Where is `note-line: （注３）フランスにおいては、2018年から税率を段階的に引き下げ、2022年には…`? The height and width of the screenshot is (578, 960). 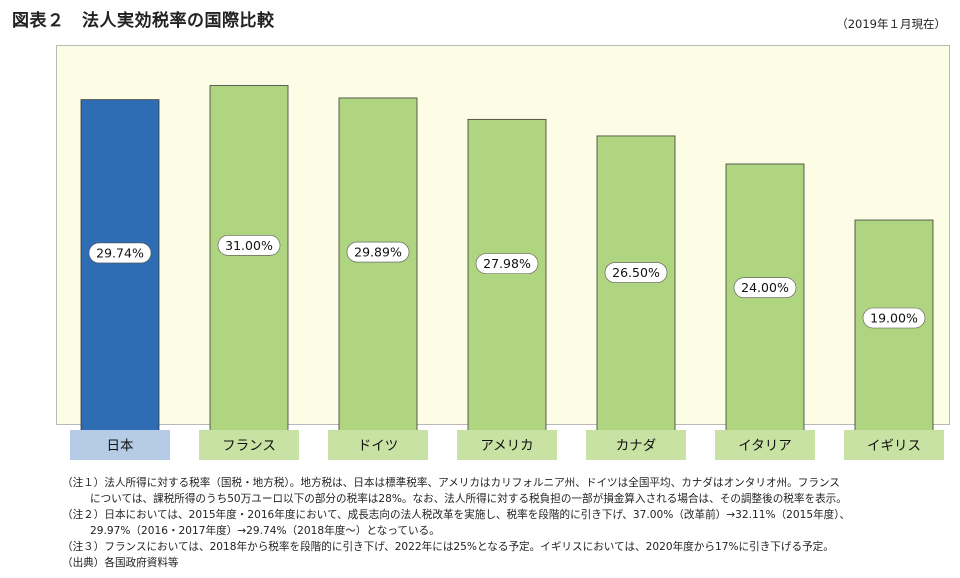
note-line: （注３）フランスにおいては、2018年から税率を段階的に引き下げ、2022年には… is located at coordinates (448, 547).